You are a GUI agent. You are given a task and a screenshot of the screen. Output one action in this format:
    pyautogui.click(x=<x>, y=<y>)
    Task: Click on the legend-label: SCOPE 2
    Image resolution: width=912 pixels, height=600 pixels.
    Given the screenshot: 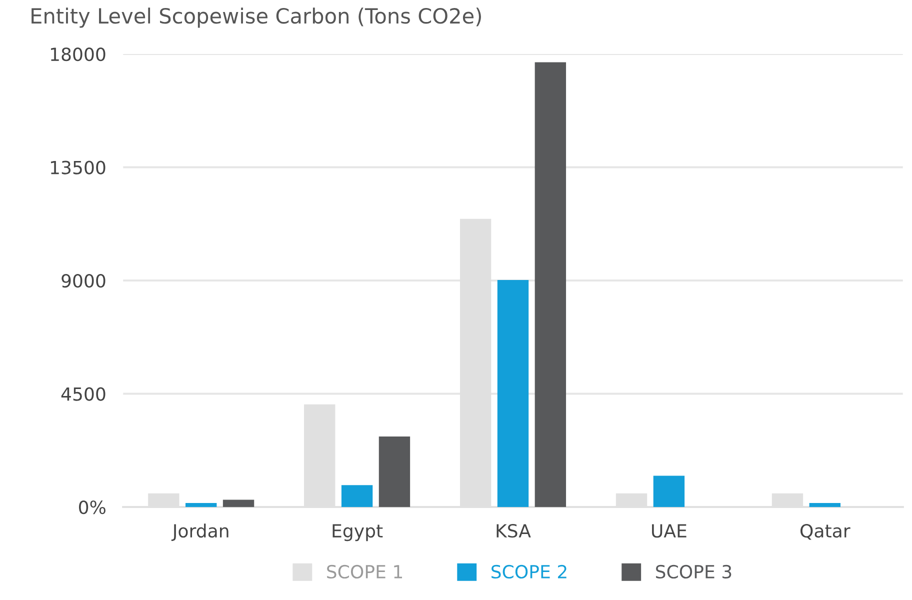 What is the action you would take?
    pyautogui.click(x=529, y=571)
    